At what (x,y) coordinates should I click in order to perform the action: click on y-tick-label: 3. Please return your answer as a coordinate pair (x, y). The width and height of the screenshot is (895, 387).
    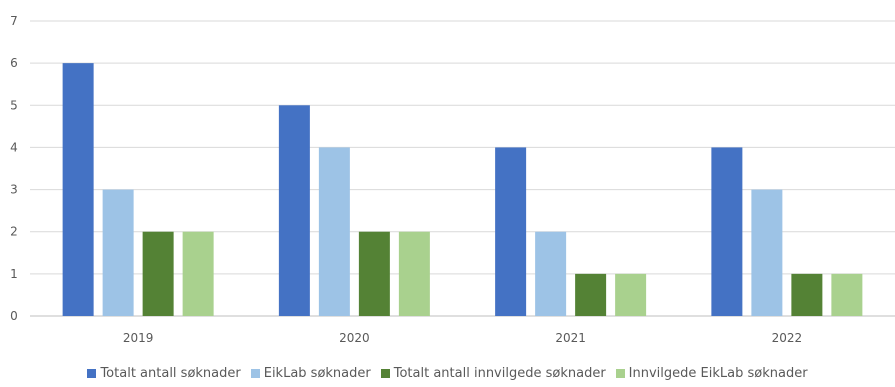
    Looking at the image, I should click on (14, 190).